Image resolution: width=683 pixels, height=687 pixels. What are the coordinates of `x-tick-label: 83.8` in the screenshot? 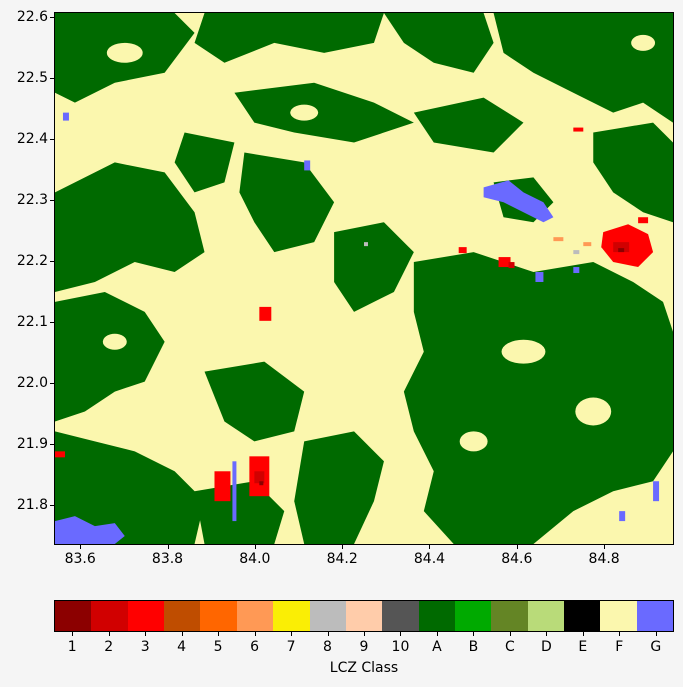 It's located at (167, 559).